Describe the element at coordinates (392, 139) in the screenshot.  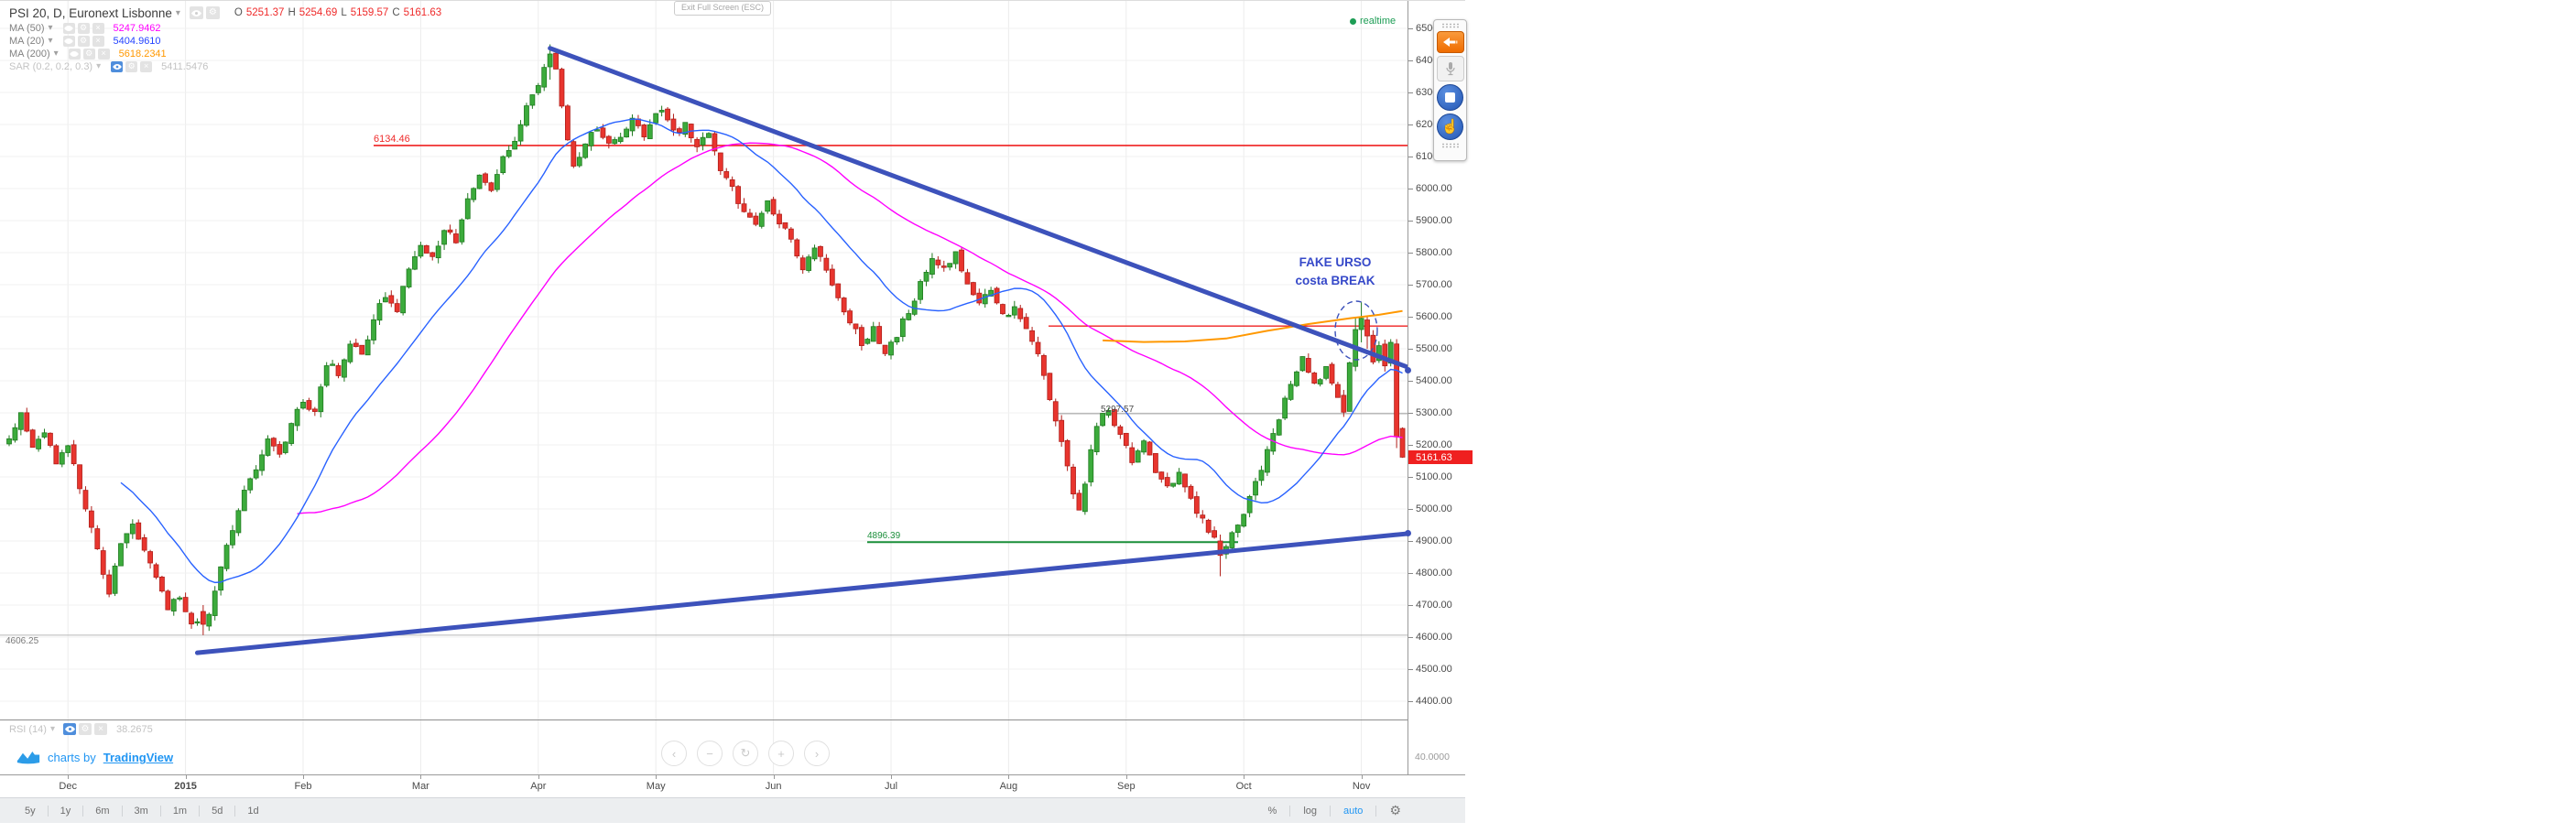
I see `hline-label-6134: 6134.46` at that location.